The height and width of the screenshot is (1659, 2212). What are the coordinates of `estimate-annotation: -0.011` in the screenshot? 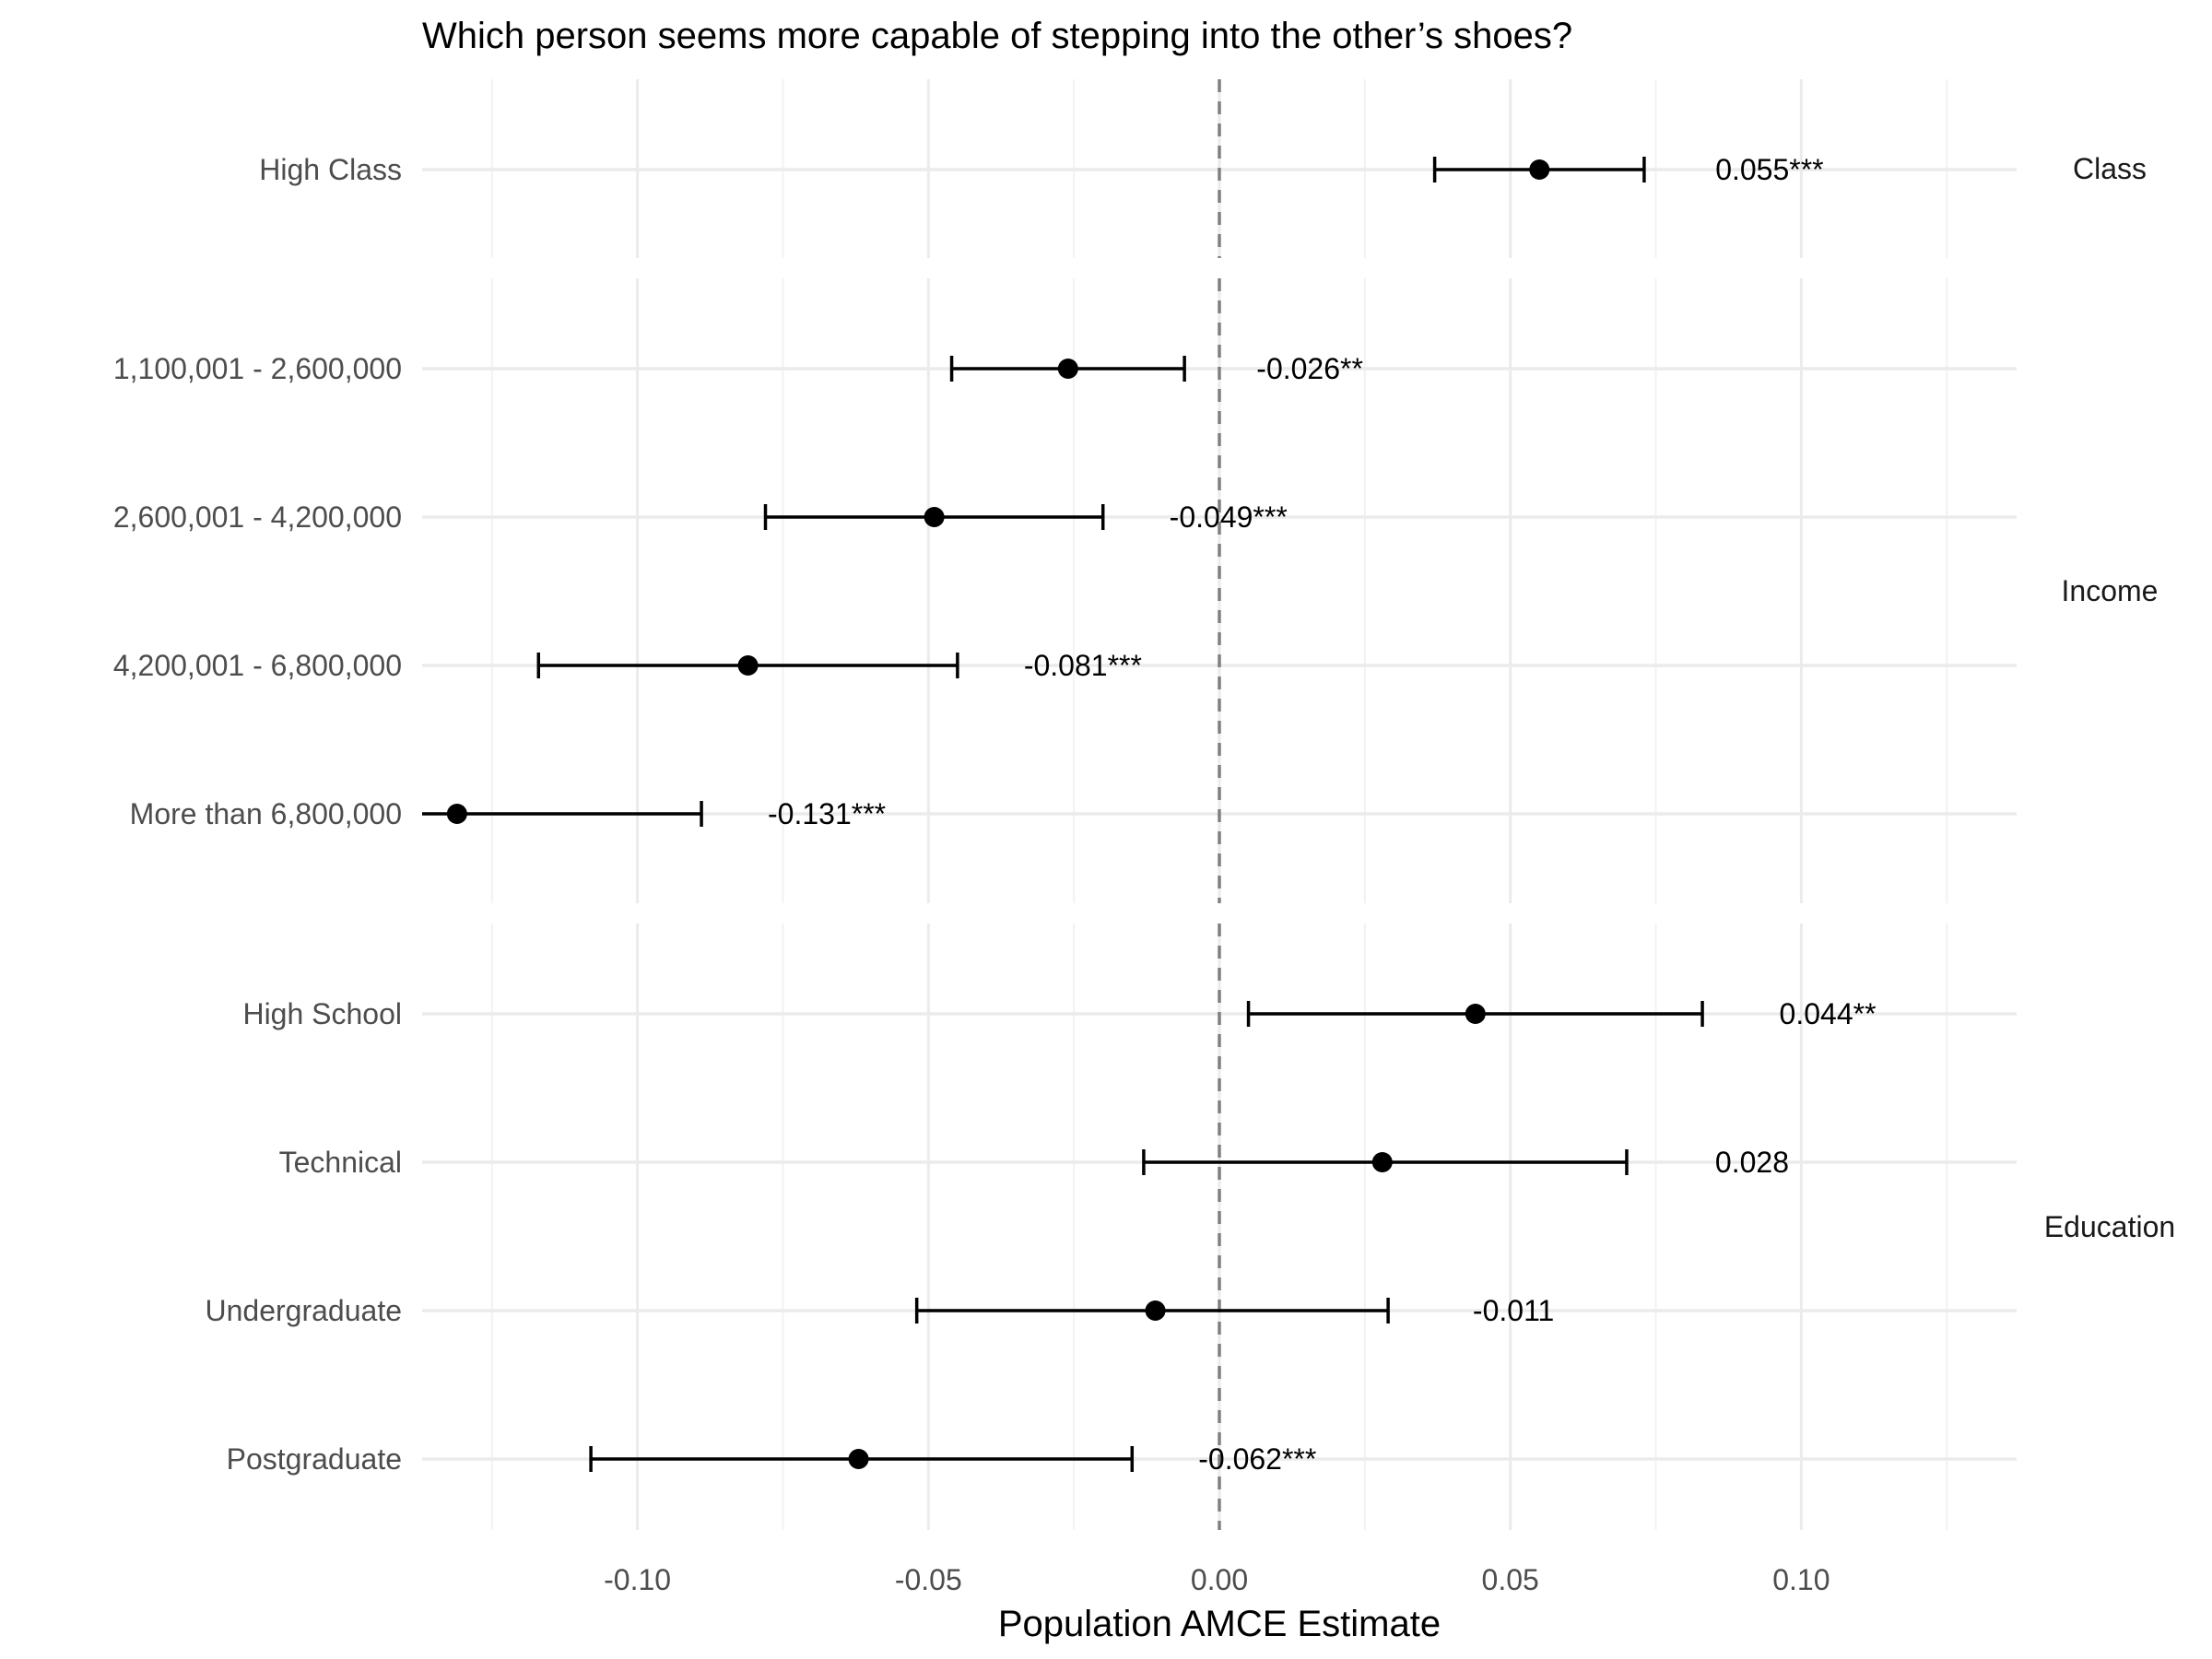 It's located at (1513, 1310).